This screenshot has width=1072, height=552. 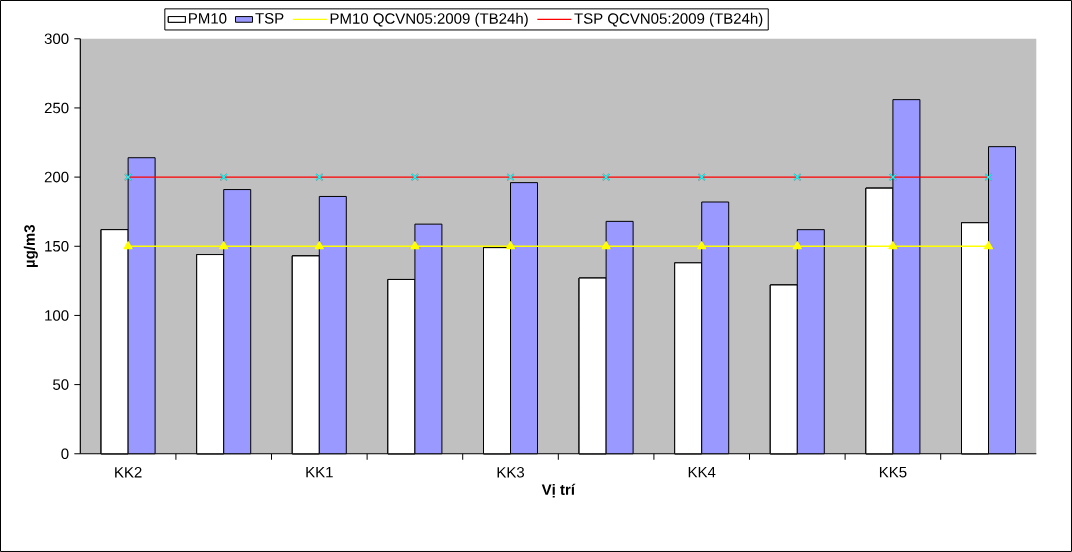 What do you see at coordinates (208, 18) in the screenshot?
I see `legend-label: PM10` at bounding box center [208, 18].